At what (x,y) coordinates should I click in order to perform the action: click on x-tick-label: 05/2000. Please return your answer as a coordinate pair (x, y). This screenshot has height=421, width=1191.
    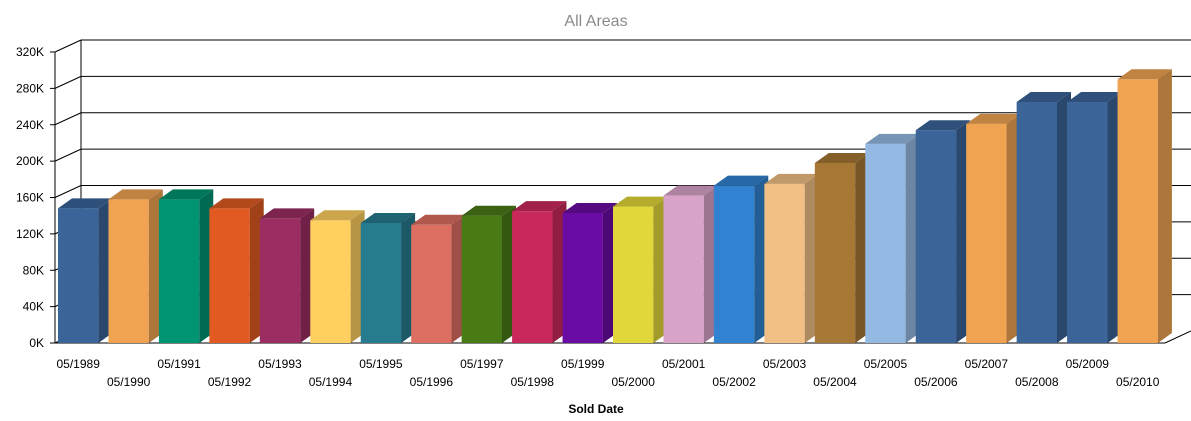
    Looking at the image, I should click on (633, 382).